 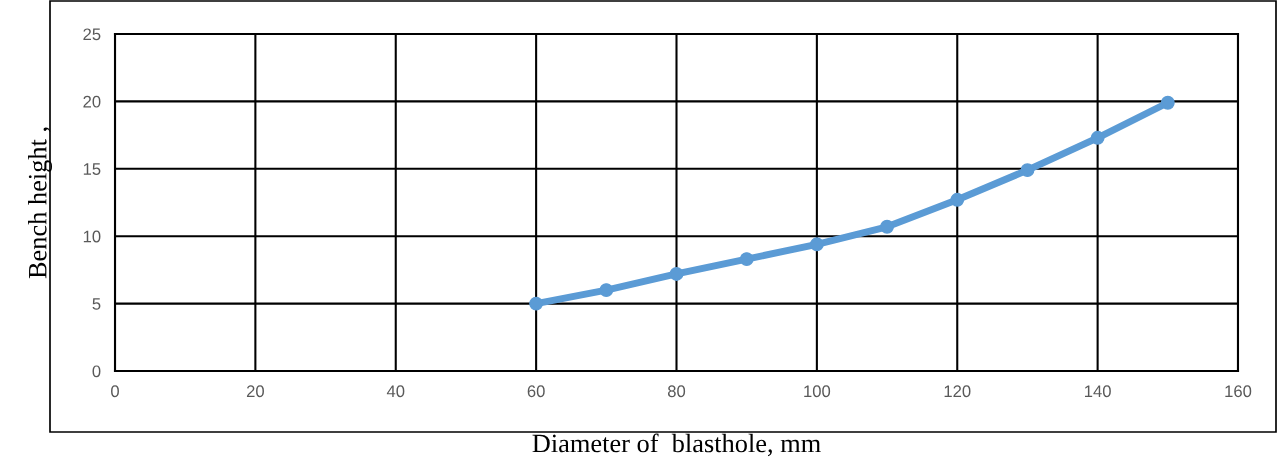 I want to click on x-axis-title: Diameter of blasthole, mm, so click(x=676, y=445).